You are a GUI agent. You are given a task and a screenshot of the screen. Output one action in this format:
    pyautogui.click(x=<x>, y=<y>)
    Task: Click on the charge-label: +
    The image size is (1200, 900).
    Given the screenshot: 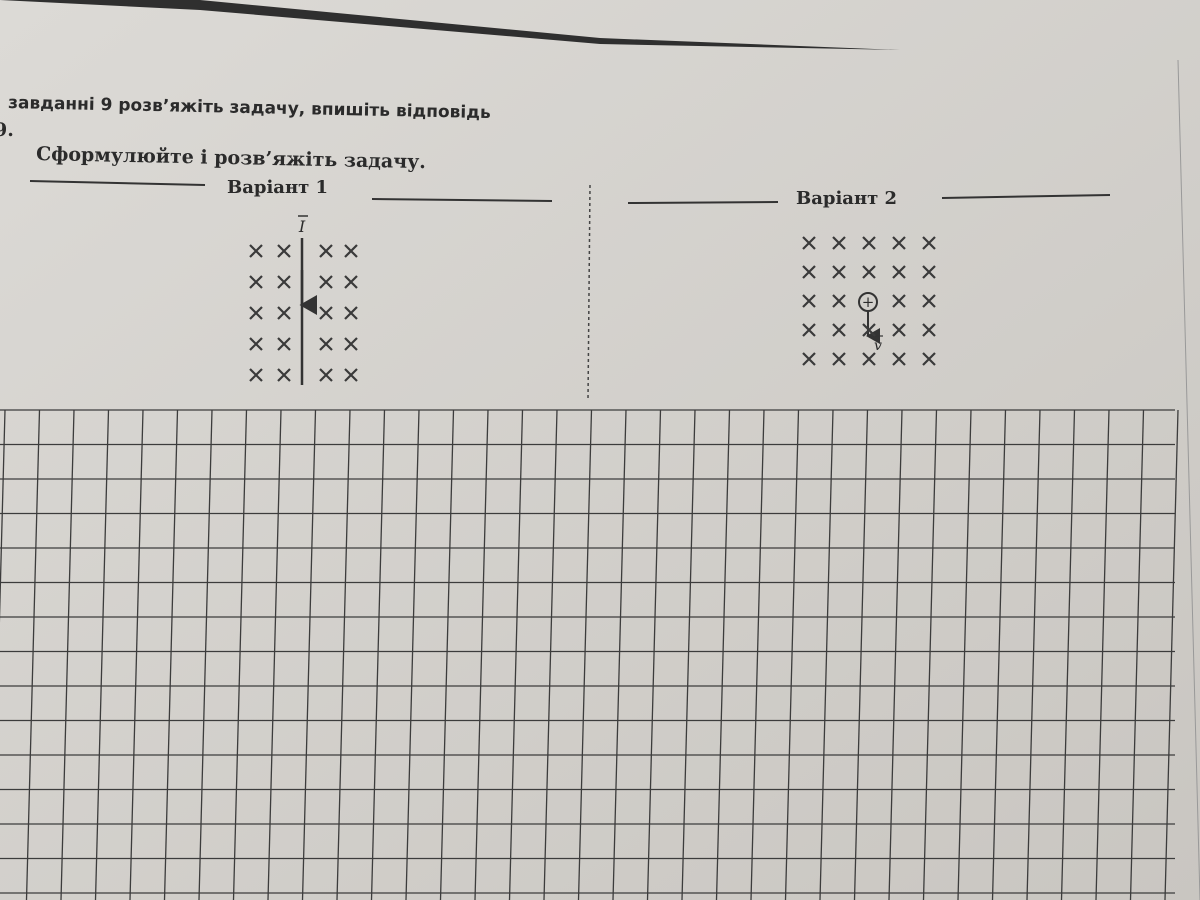 What is the action you would take?
    pyautogui.click(x=868, y=302)
    